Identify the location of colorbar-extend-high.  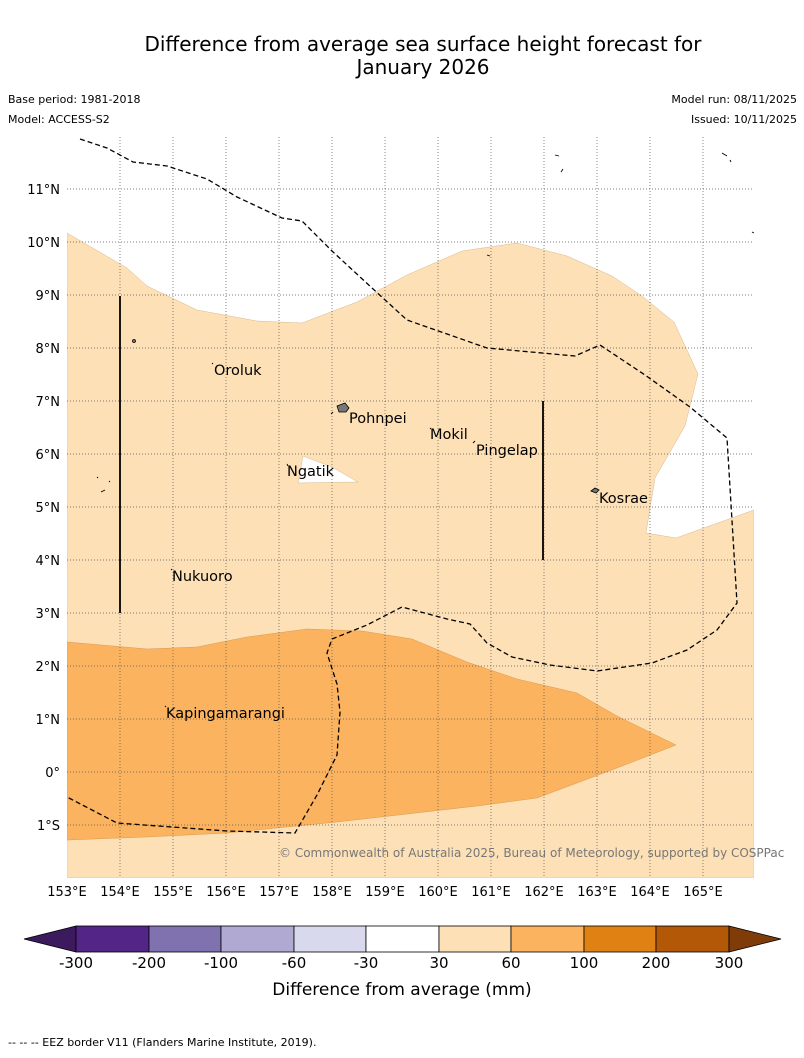
(755, 939).